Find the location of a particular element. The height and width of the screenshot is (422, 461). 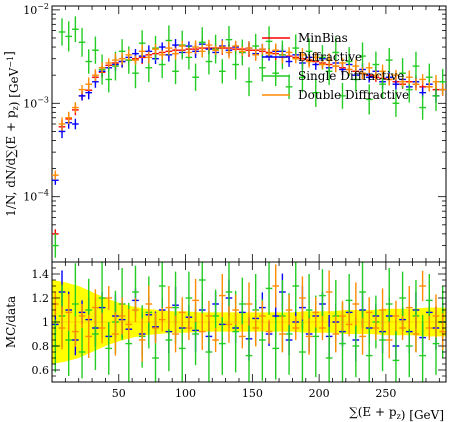

legend-item: Diffractive is located at coordinates (312, 57).